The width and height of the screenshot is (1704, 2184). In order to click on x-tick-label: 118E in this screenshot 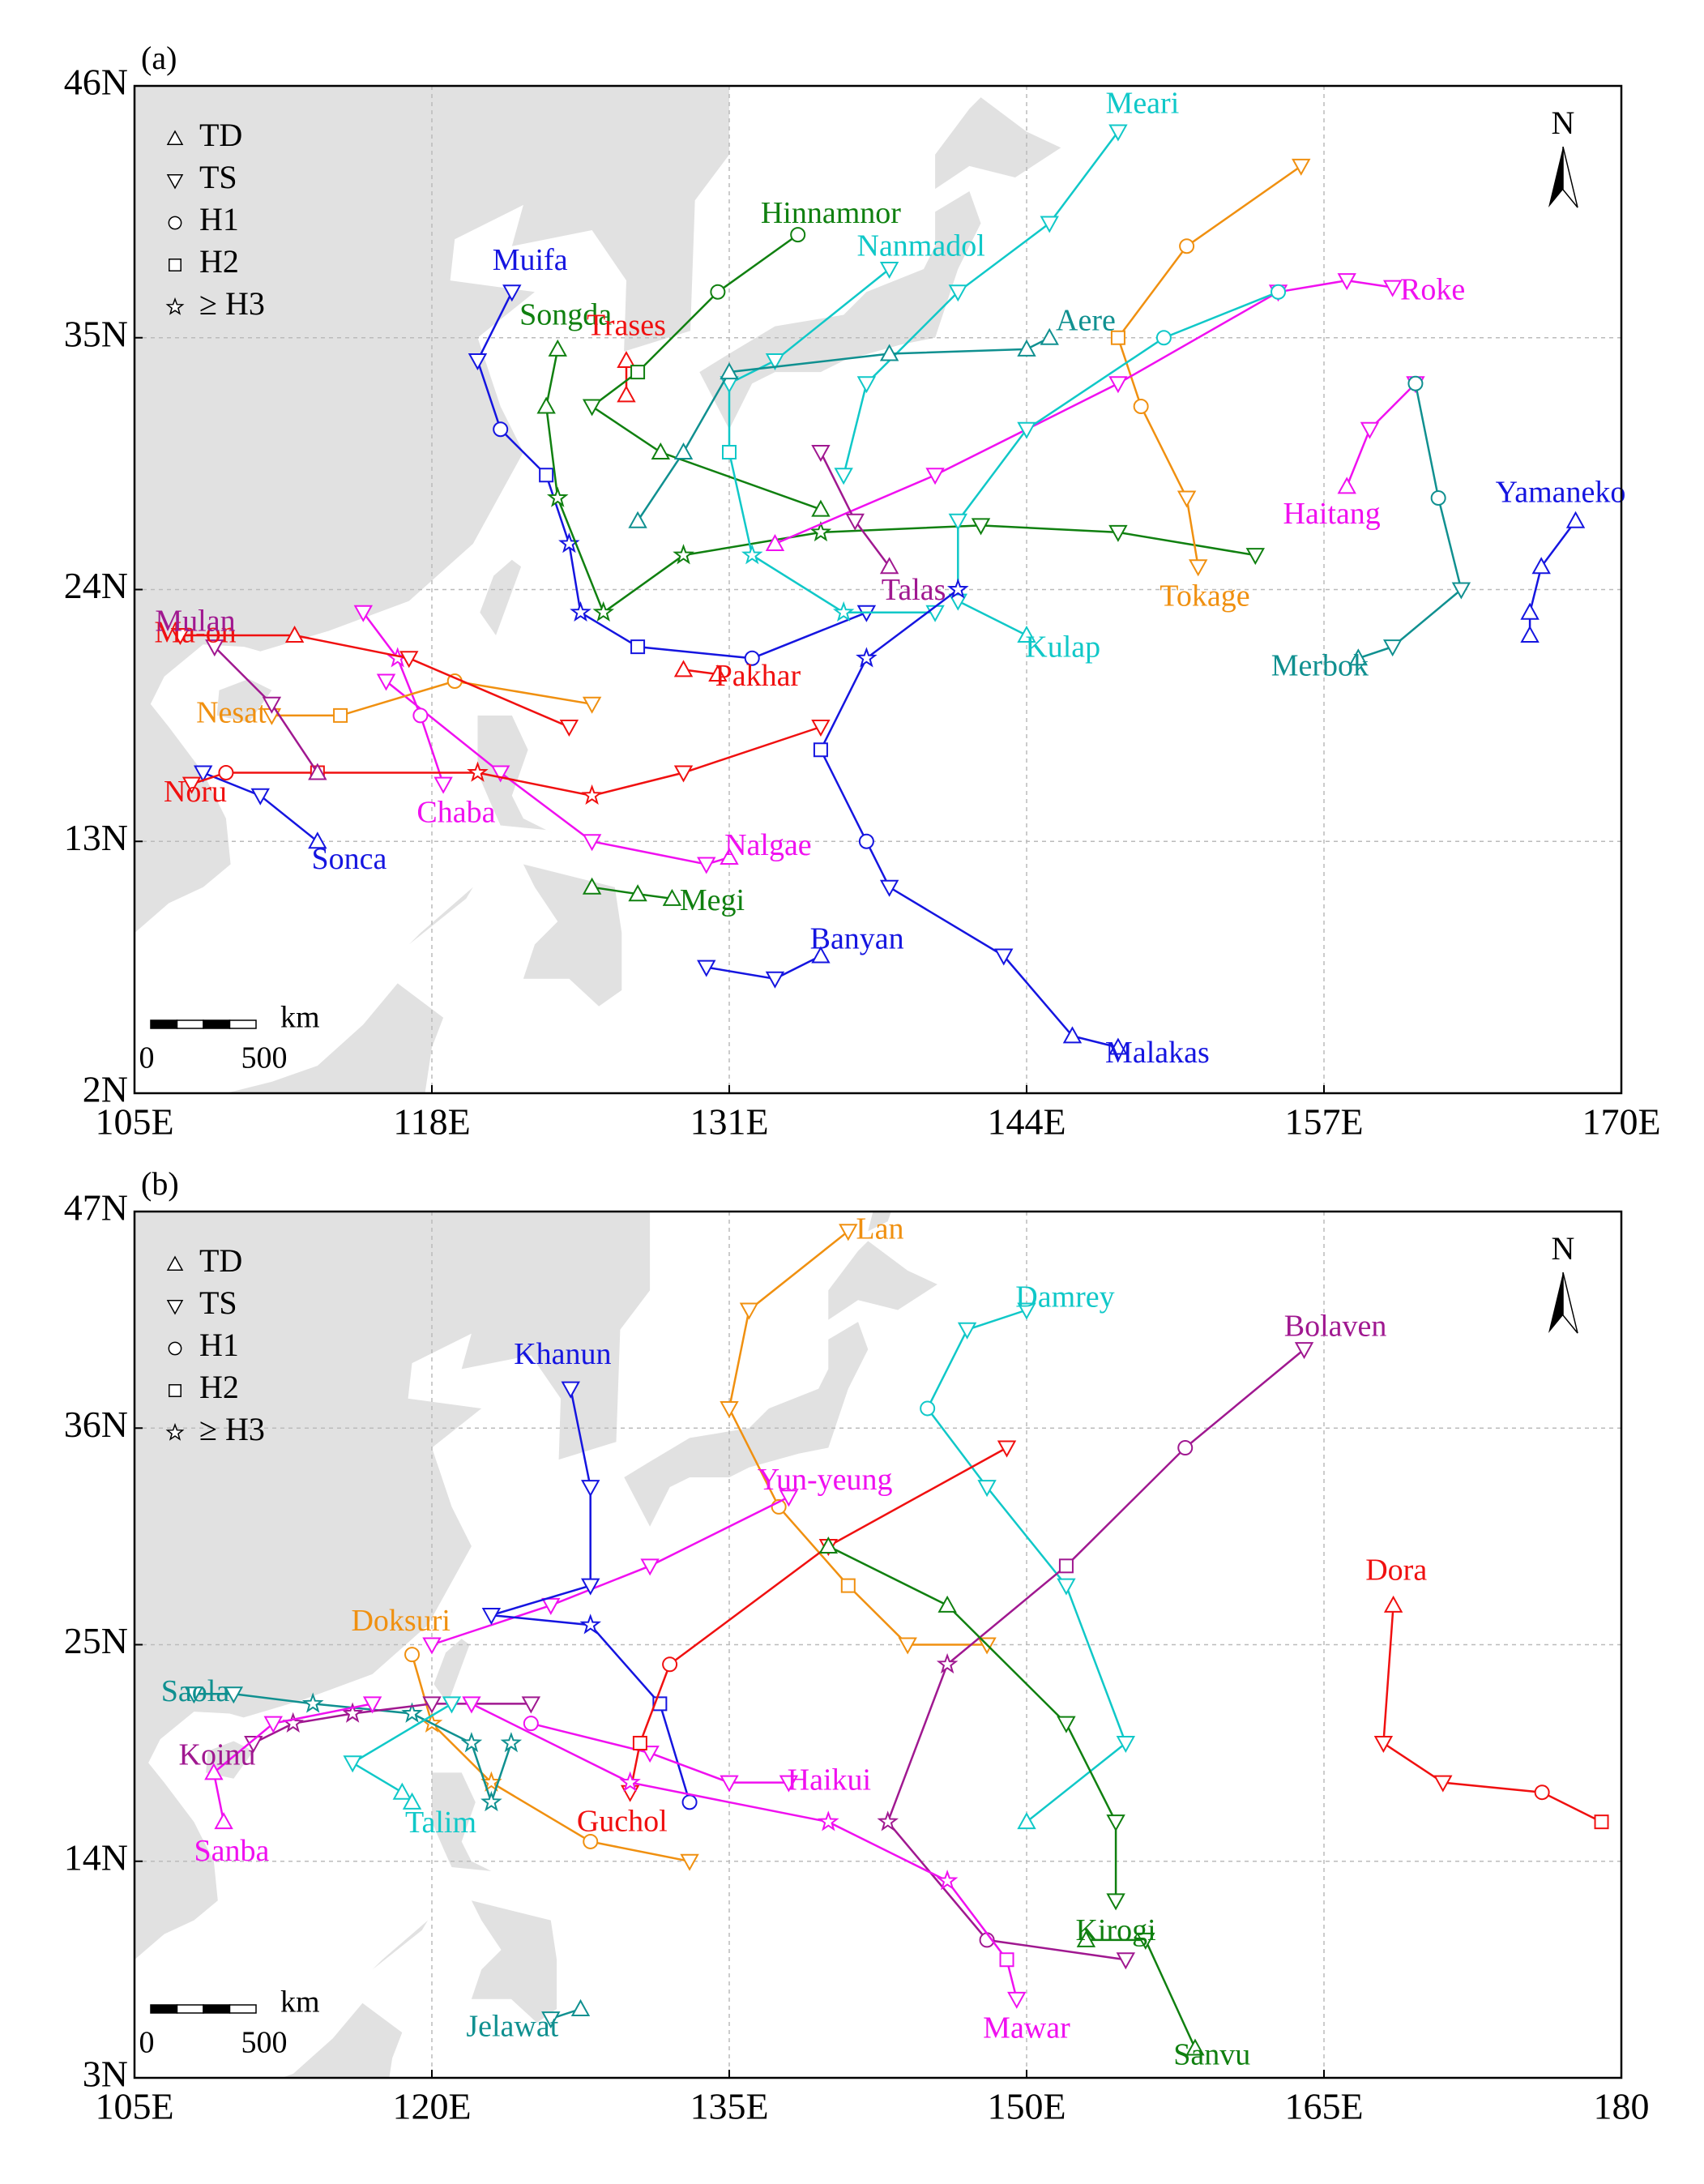, I will do `click(431, 1122)`.